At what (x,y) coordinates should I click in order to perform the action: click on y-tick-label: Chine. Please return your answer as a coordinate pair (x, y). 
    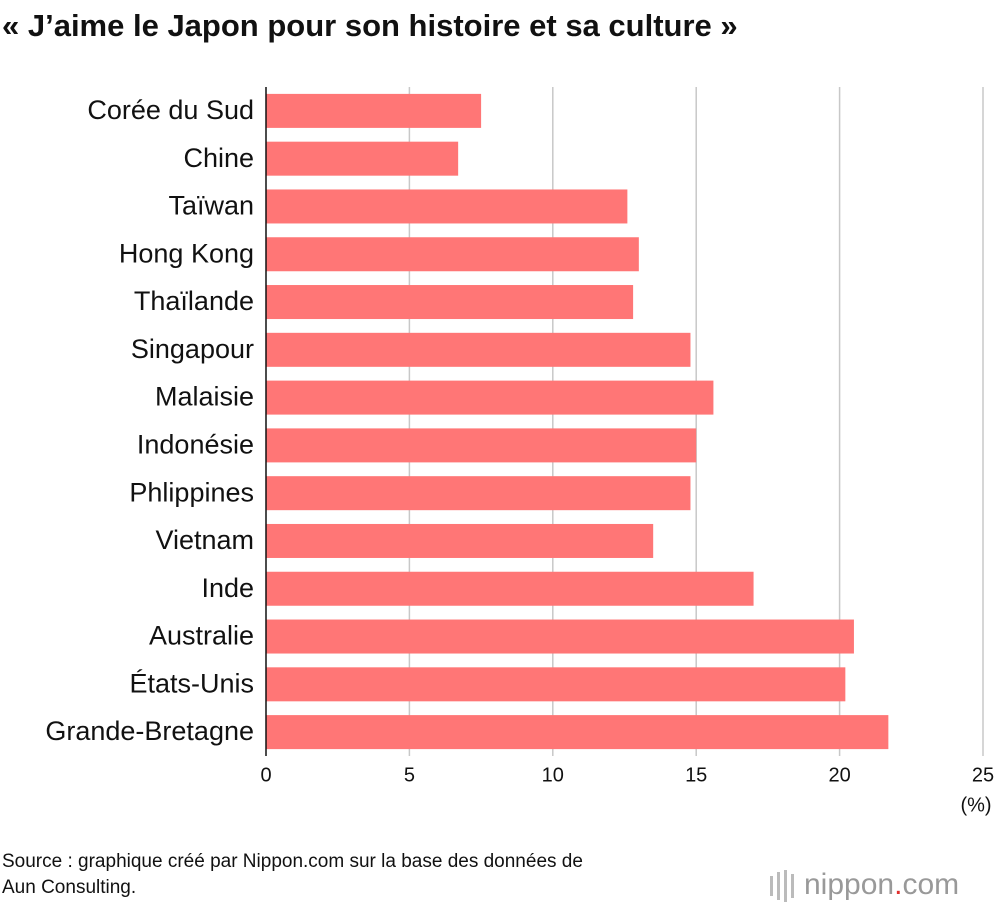
    Looking at the image, I should click on (218, 158).